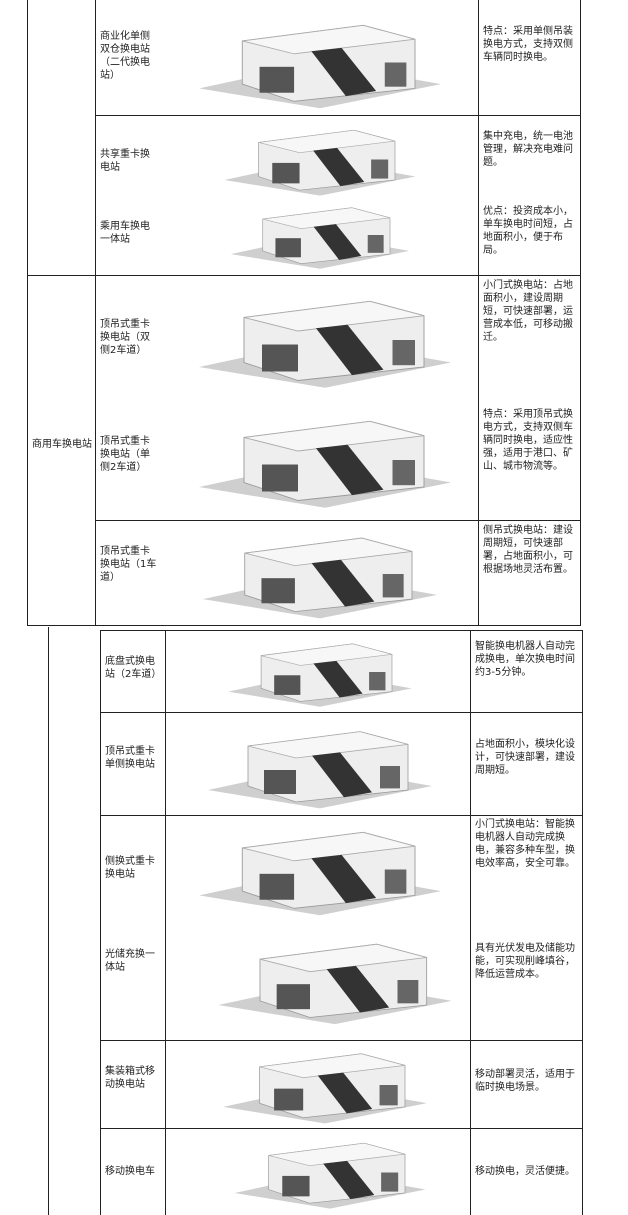  What do you see at coordinates (130, 961) in the screenshot?
I see `row-name: 光储充换一体站` at bounding box center [130, 961].